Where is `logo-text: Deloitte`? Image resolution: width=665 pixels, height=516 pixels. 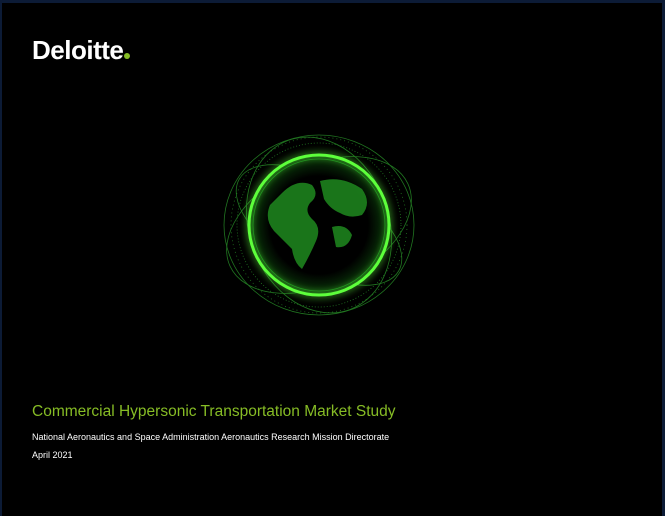 logo-text: Deloitte is located at coordinates (78, 50).